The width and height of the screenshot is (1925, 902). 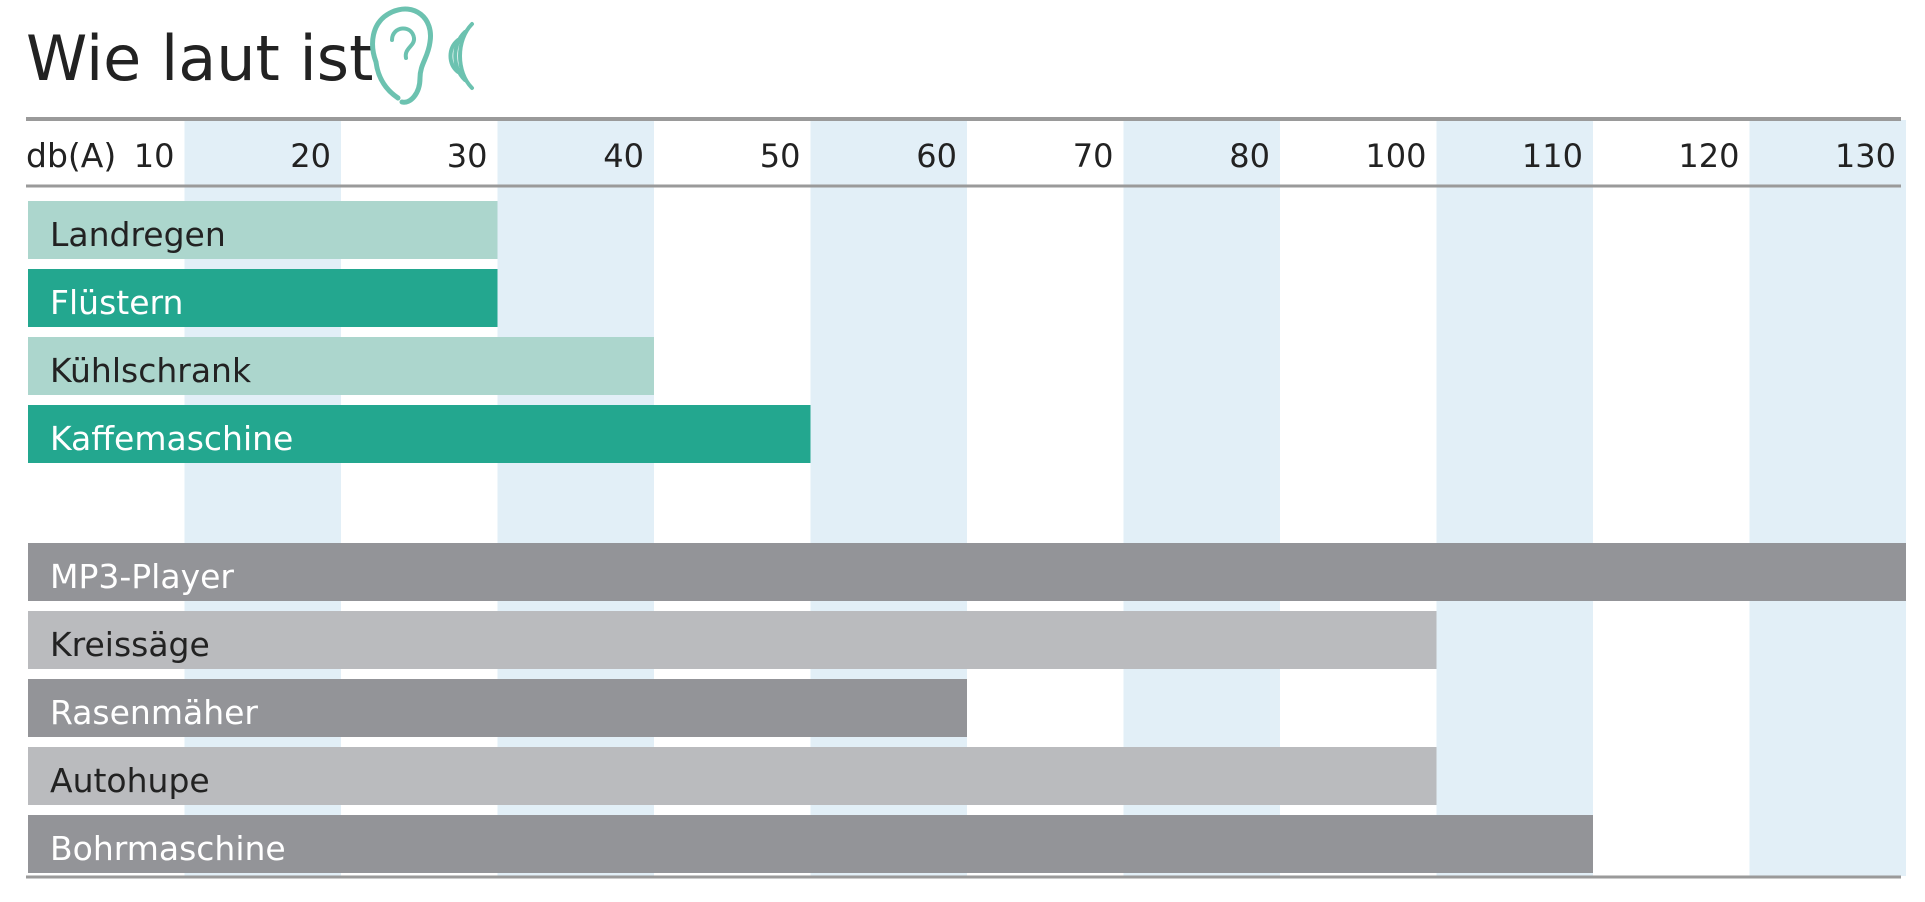 What do you see at coordinates (71, 155) in the screenshot?
I see `unit-label: db(A)` at bounding box center [71, 155].